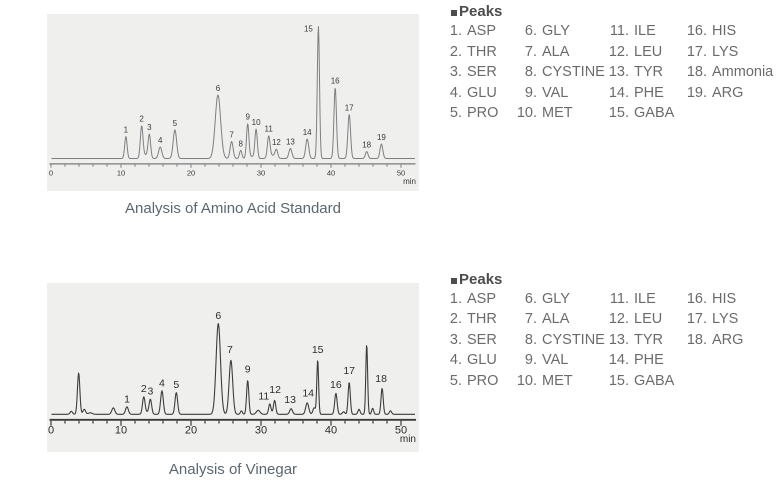 This screenshot has height=487, width=781. Describe the element at coordinates (240, 143) in the screenshot. I see `svg-text: 8` at that location.